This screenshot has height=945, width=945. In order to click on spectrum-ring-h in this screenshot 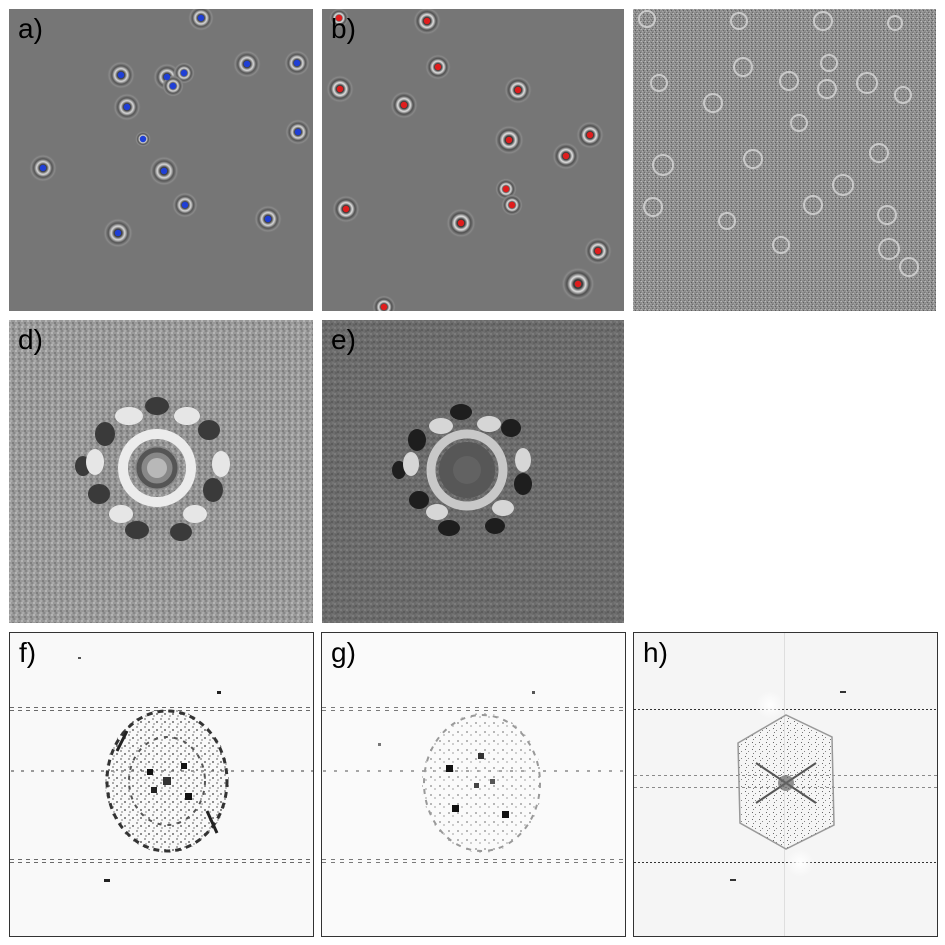, I will do `click(786, 782)`.